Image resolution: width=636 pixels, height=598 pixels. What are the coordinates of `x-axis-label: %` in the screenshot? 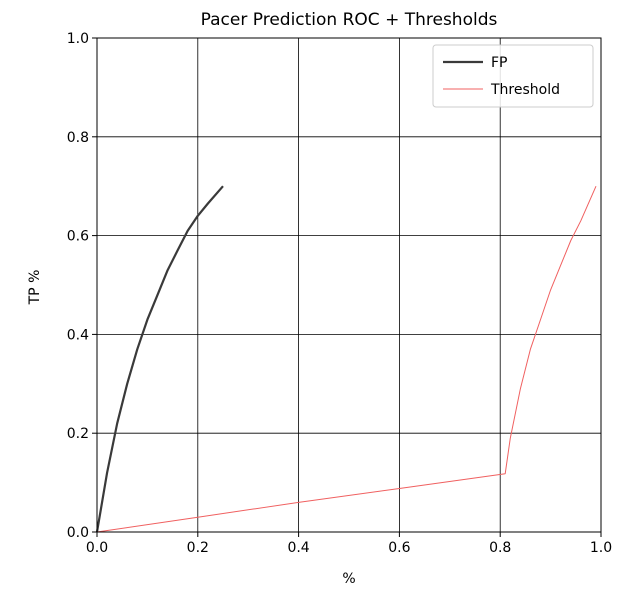 It's located at (348, 579).